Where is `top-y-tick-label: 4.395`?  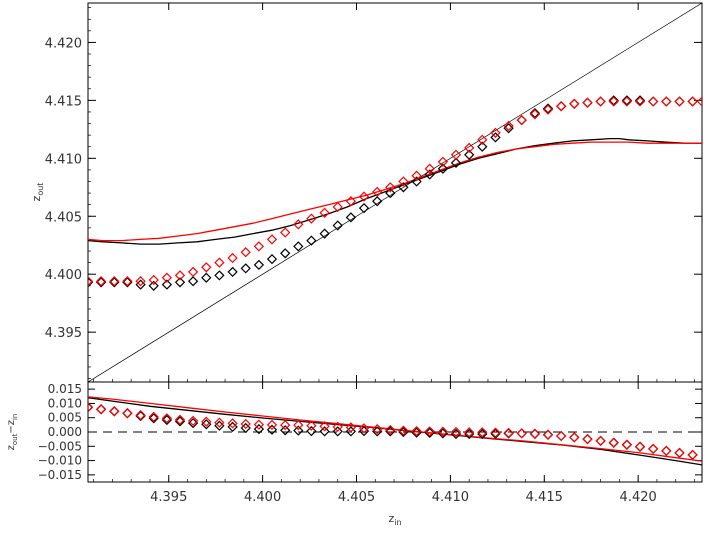 top-y-tick-label: 4.395 is located at coordinates (63, 333).